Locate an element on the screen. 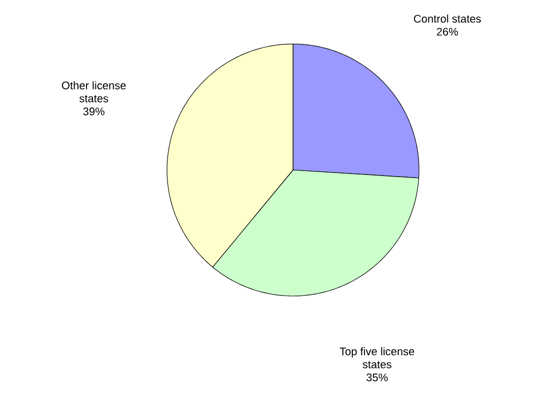 The width and height of the screenshot is (546, 400). data-label: 39% is located at coordinates (93, 112).